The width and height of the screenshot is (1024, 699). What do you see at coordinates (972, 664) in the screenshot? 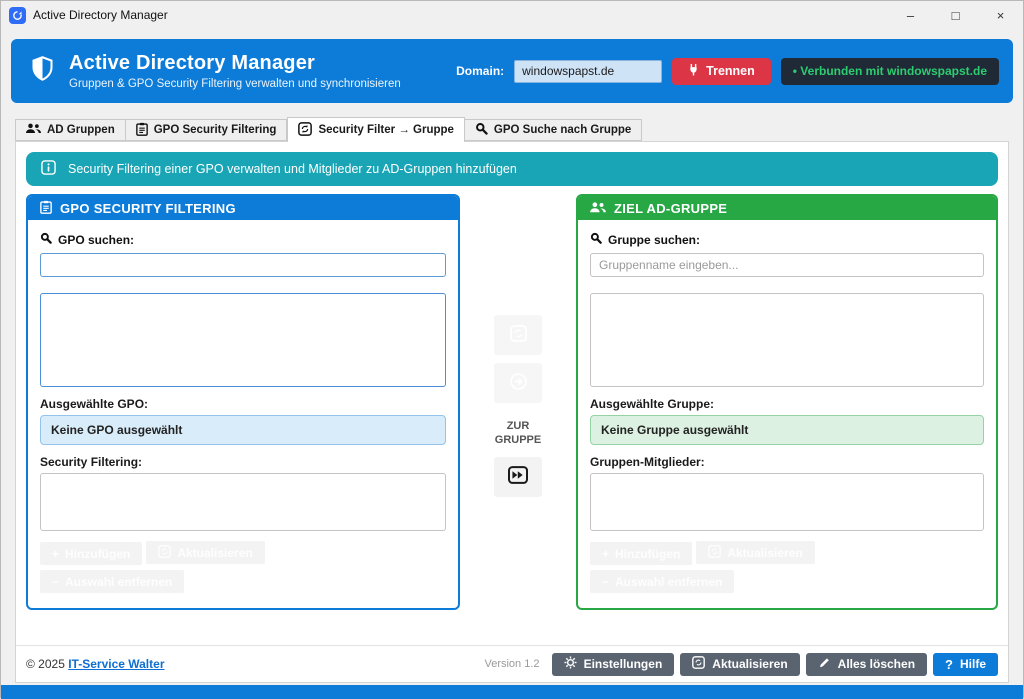
I see `help-label: Hilfe` at bounding box center [972, 664].